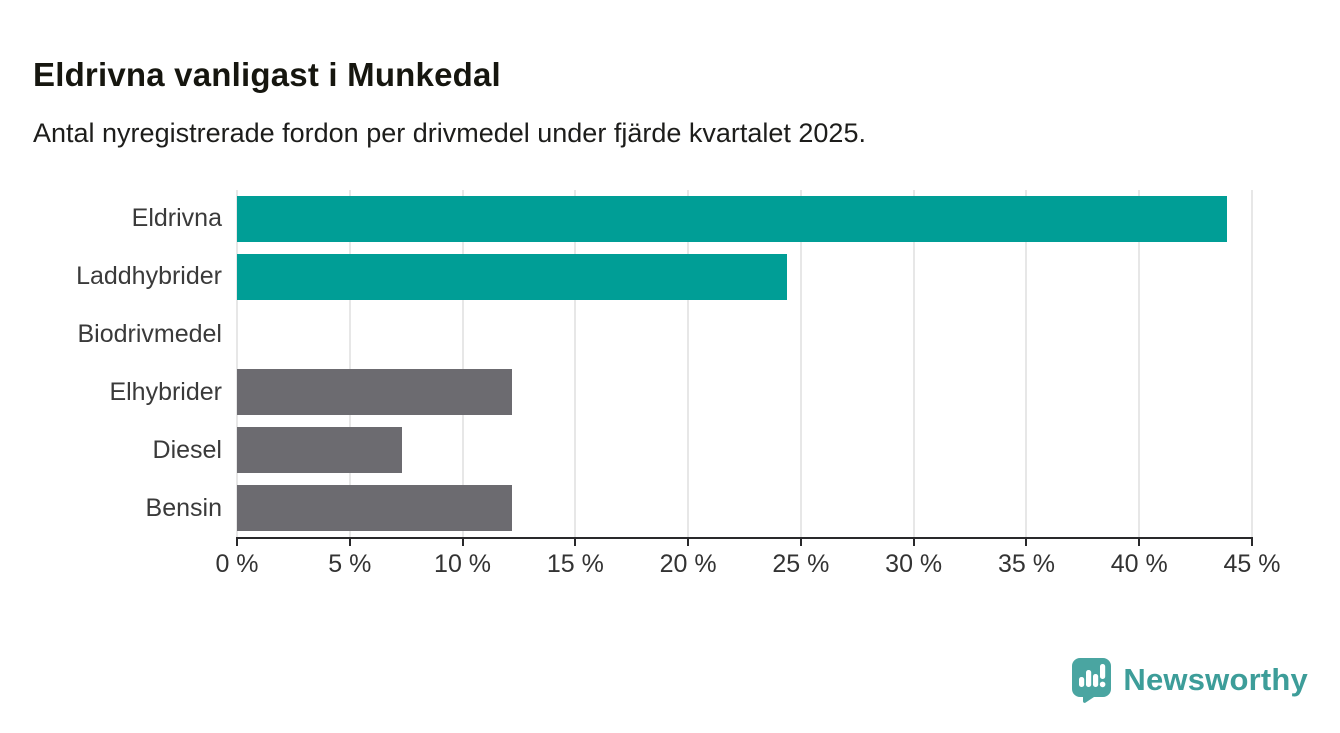  I want to click on x-axis-tick-label: 30 %, so click(914, 564).